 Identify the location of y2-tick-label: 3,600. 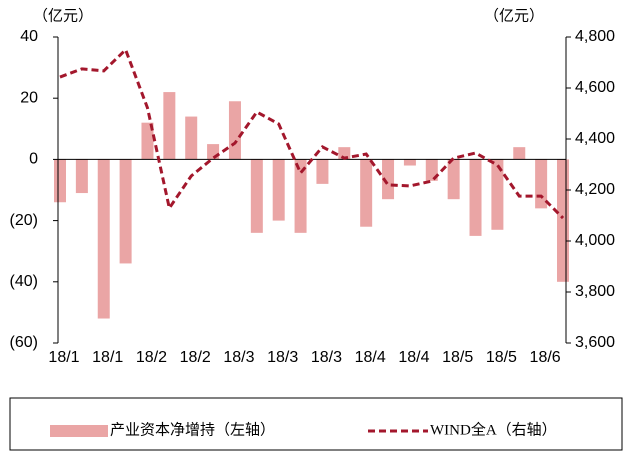
(595, 342).